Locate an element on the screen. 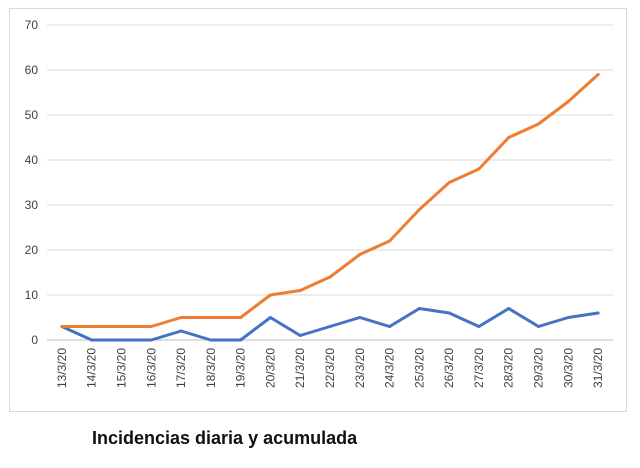  x-tick-label: 27/3/20 is located at coordinates (479, 368).